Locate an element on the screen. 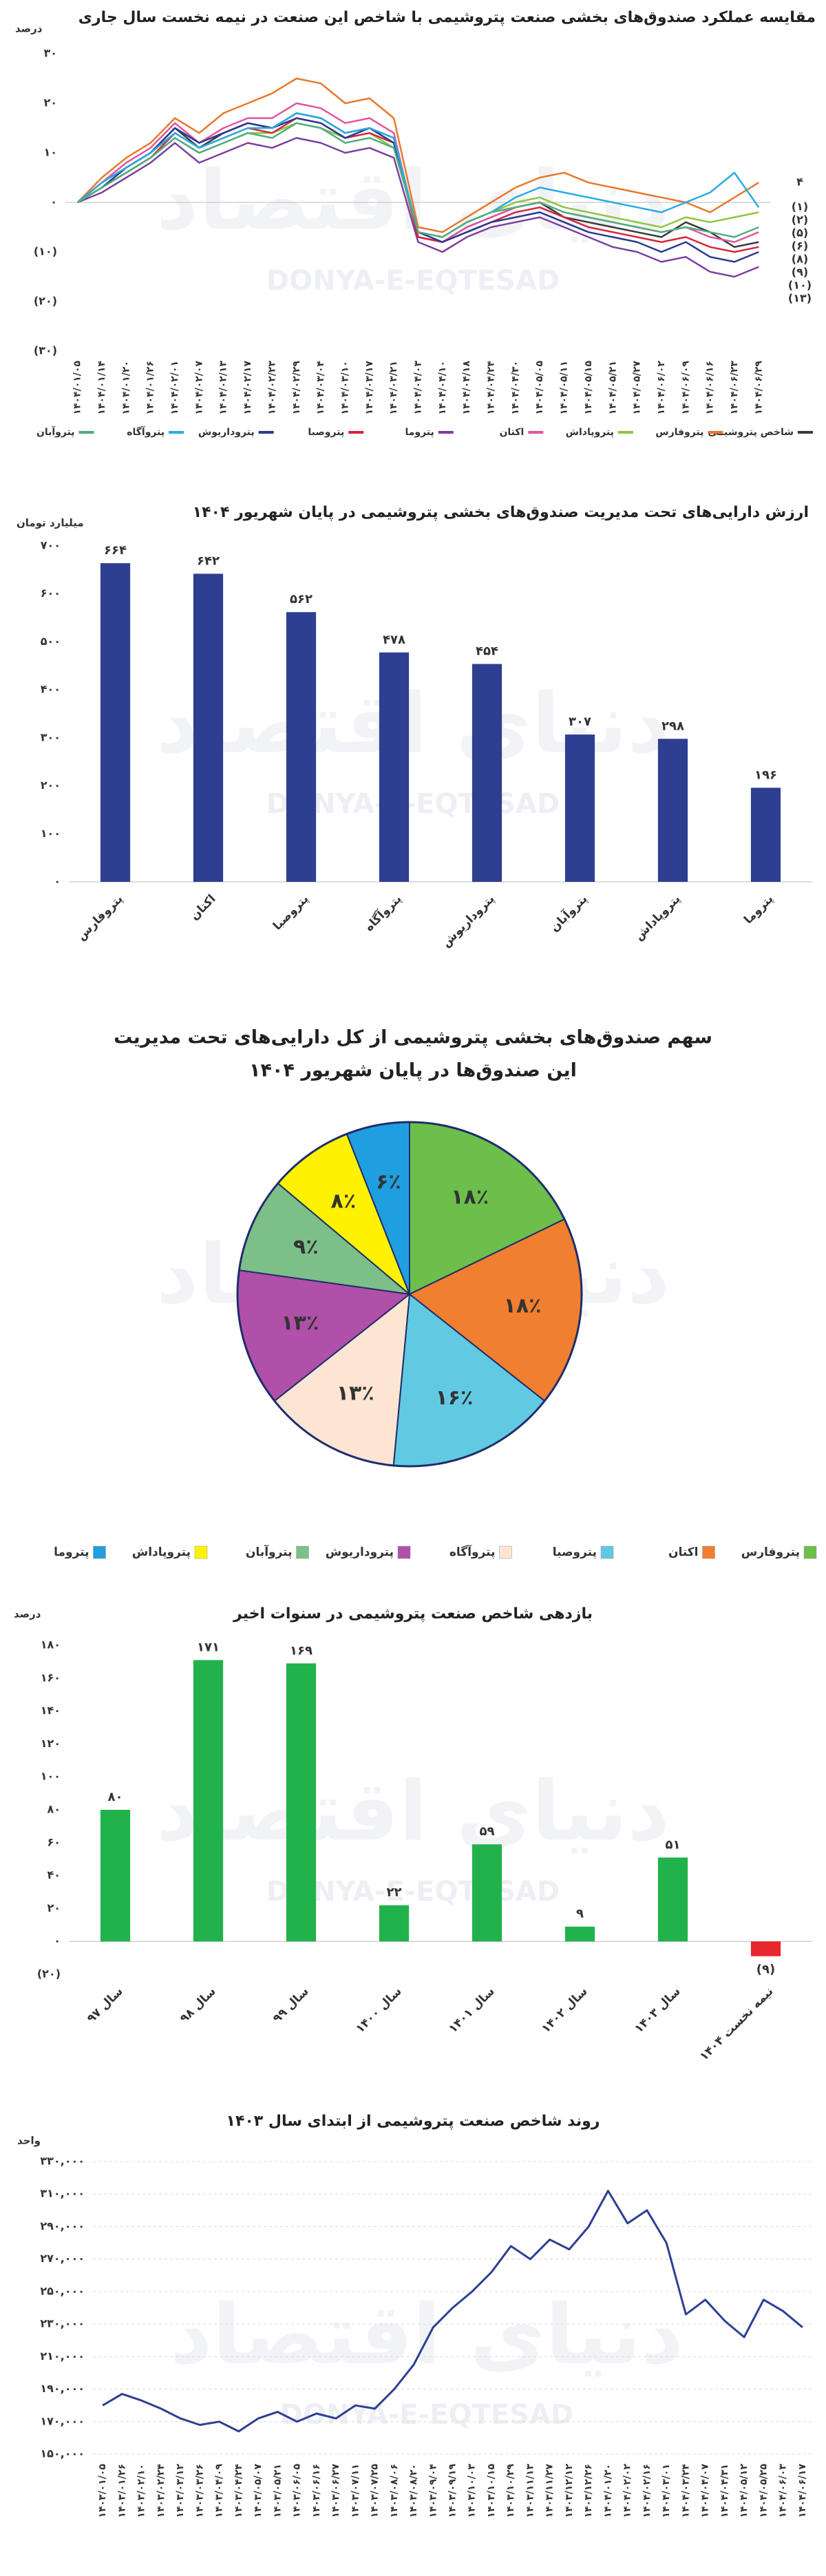 Image resolution: width=826 pixels, height=2576 pixels. legend-label: پتروصبا is located at coordinates (575, 1552).